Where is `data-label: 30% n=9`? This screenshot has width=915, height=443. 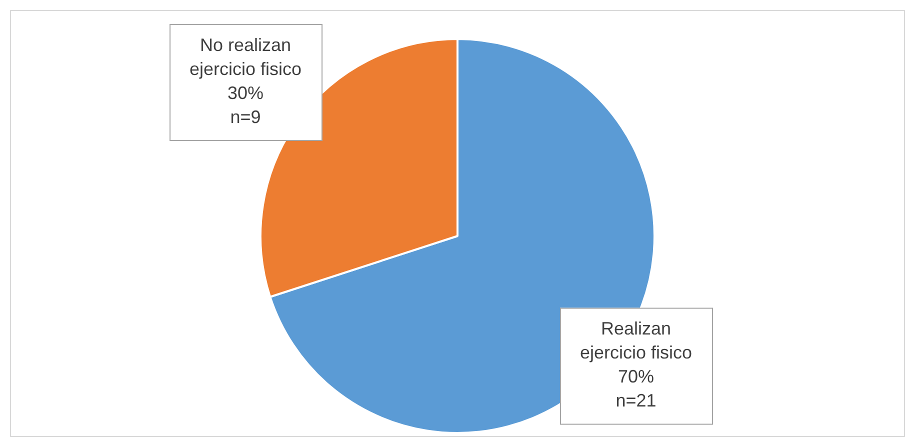
data-label: 30% n=9 is located at coordinates (246, 104).